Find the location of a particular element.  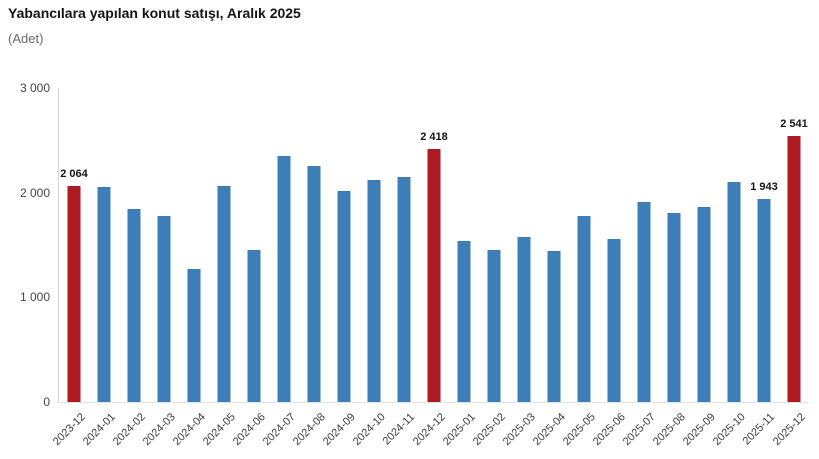

x-axis-label-2025-11: 2025-11 is located at coordinates (759, 429).